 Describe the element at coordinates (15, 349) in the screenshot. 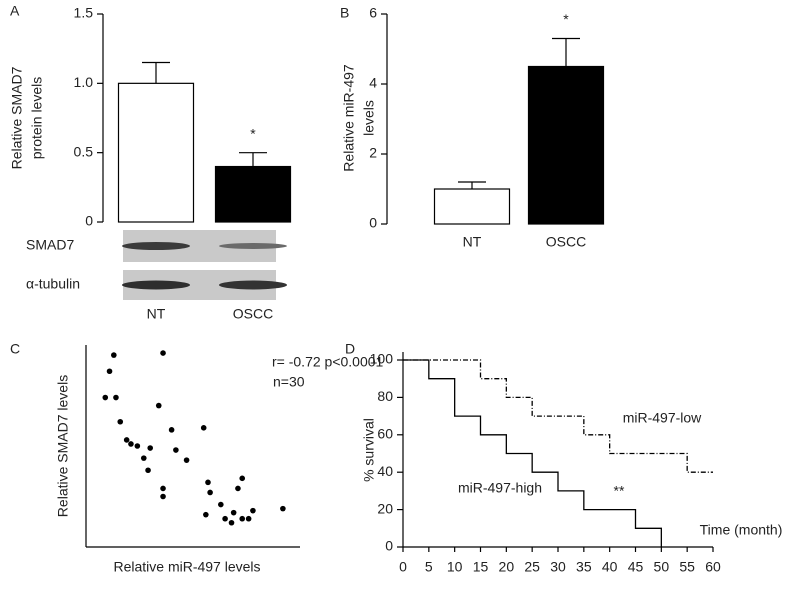

I see `panel-letter: C` at that location.